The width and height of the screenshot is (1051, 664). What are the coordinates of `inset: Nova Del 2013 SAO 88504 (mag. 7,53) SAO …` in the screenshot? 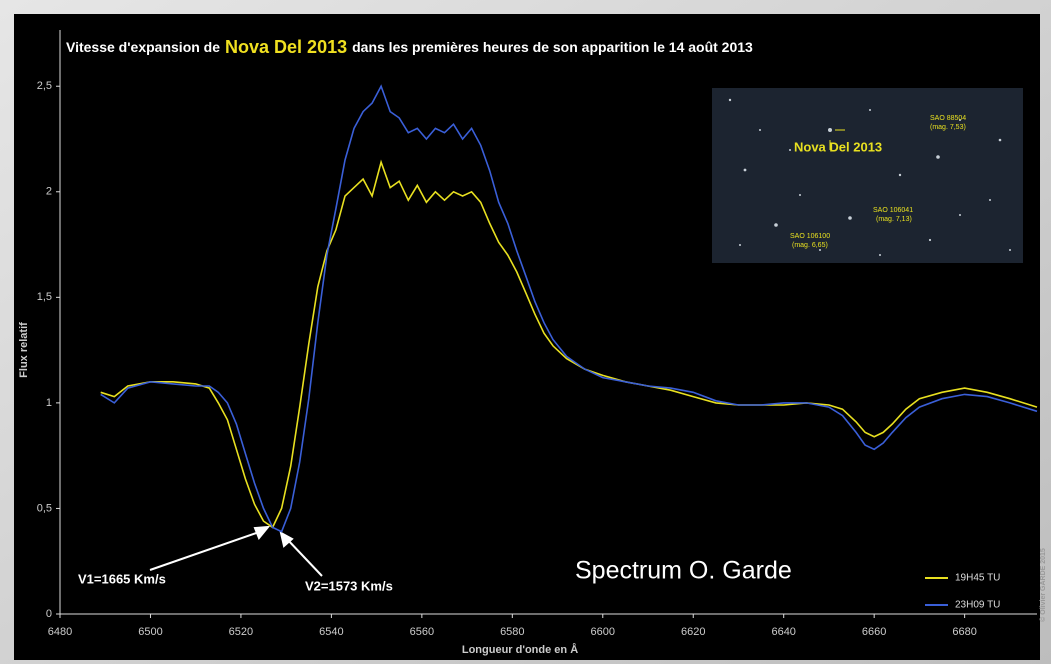 It's located at (867, 175).